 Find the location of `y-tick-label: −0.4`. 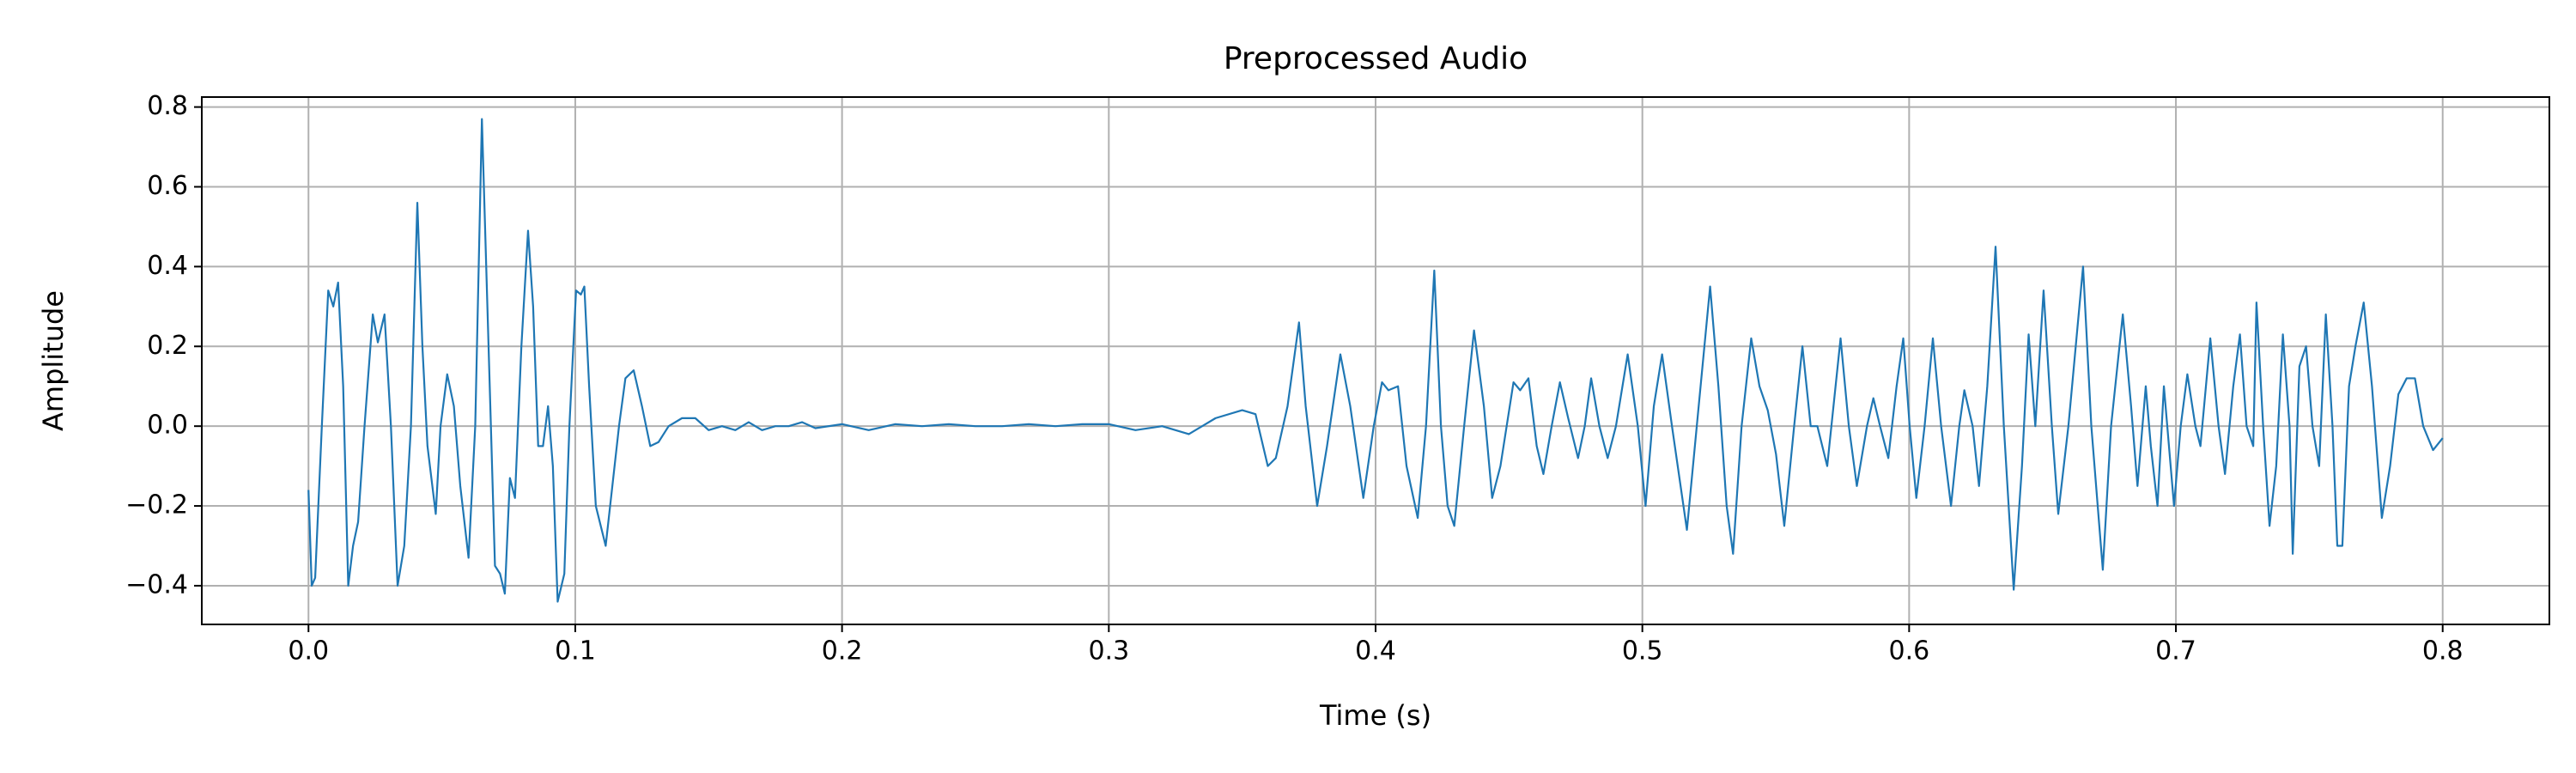

y-tick-label: −0.4 is located at coordinates (156, 584).